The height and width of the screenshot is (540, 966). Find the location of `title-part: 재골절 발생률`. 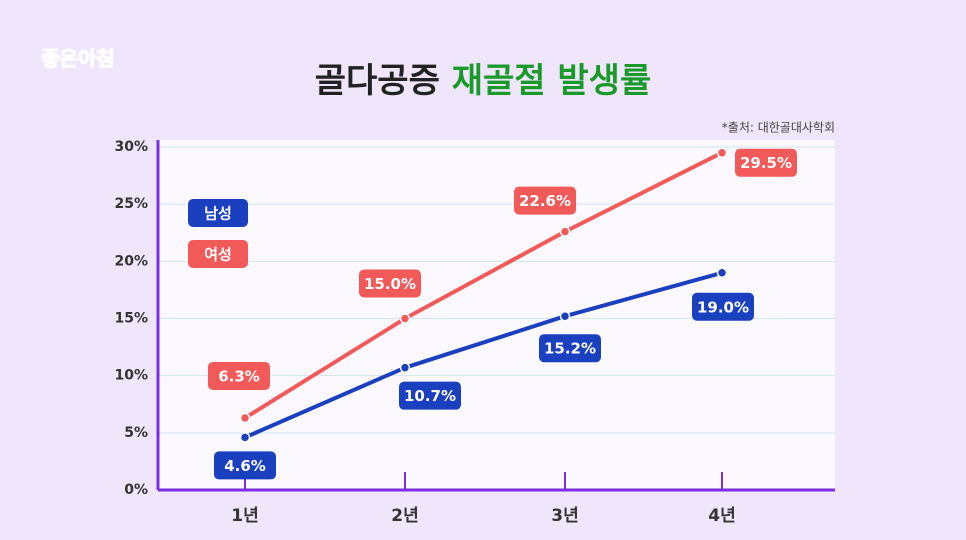

title-part: 재골절 발생률 is located at coordinates (552, 81).